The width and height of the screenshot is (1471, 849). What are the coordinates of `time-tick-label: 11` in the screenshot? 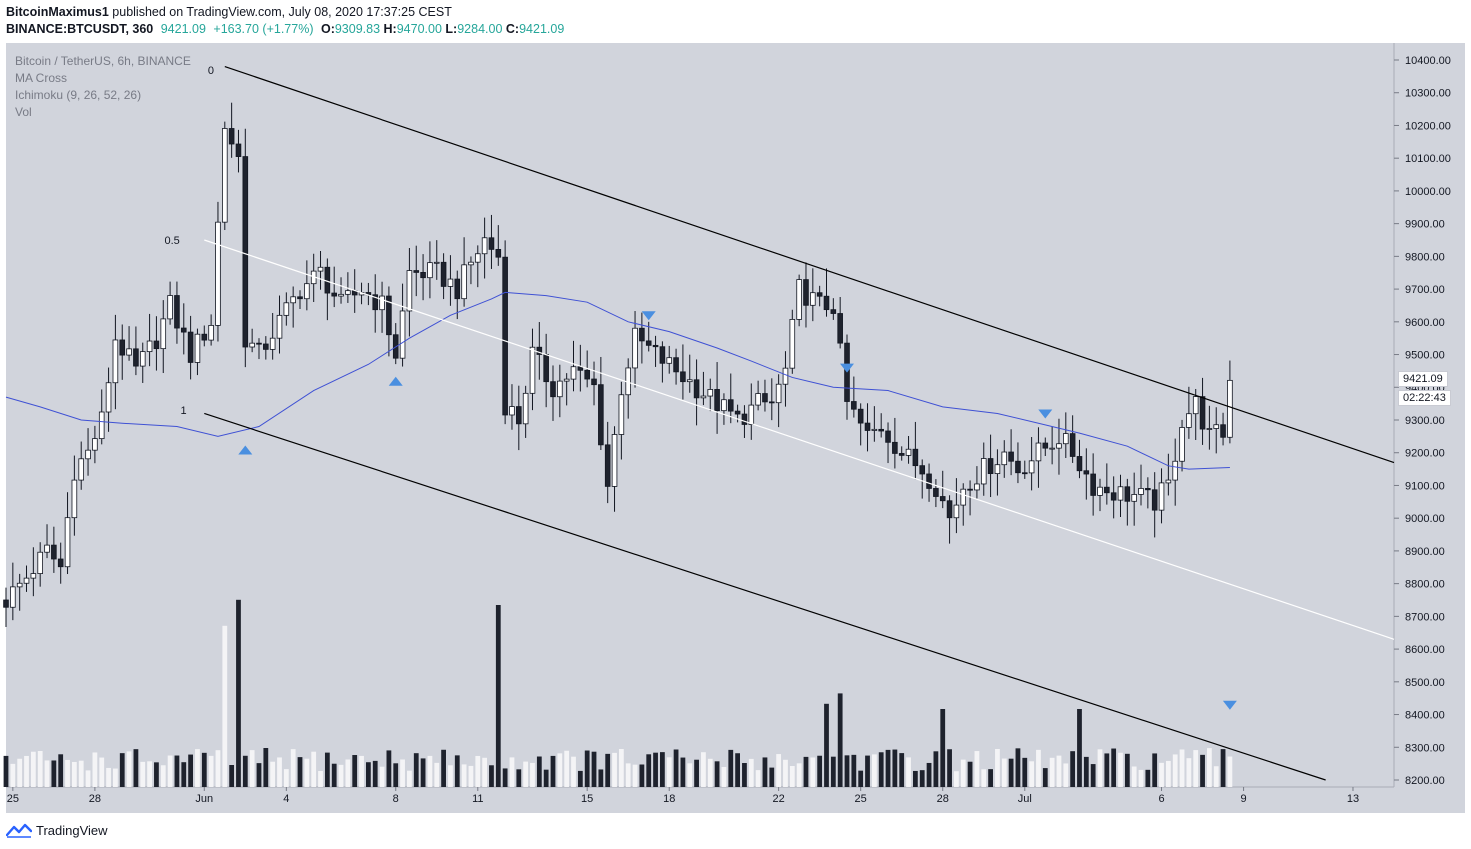 It's located at (477, 799).